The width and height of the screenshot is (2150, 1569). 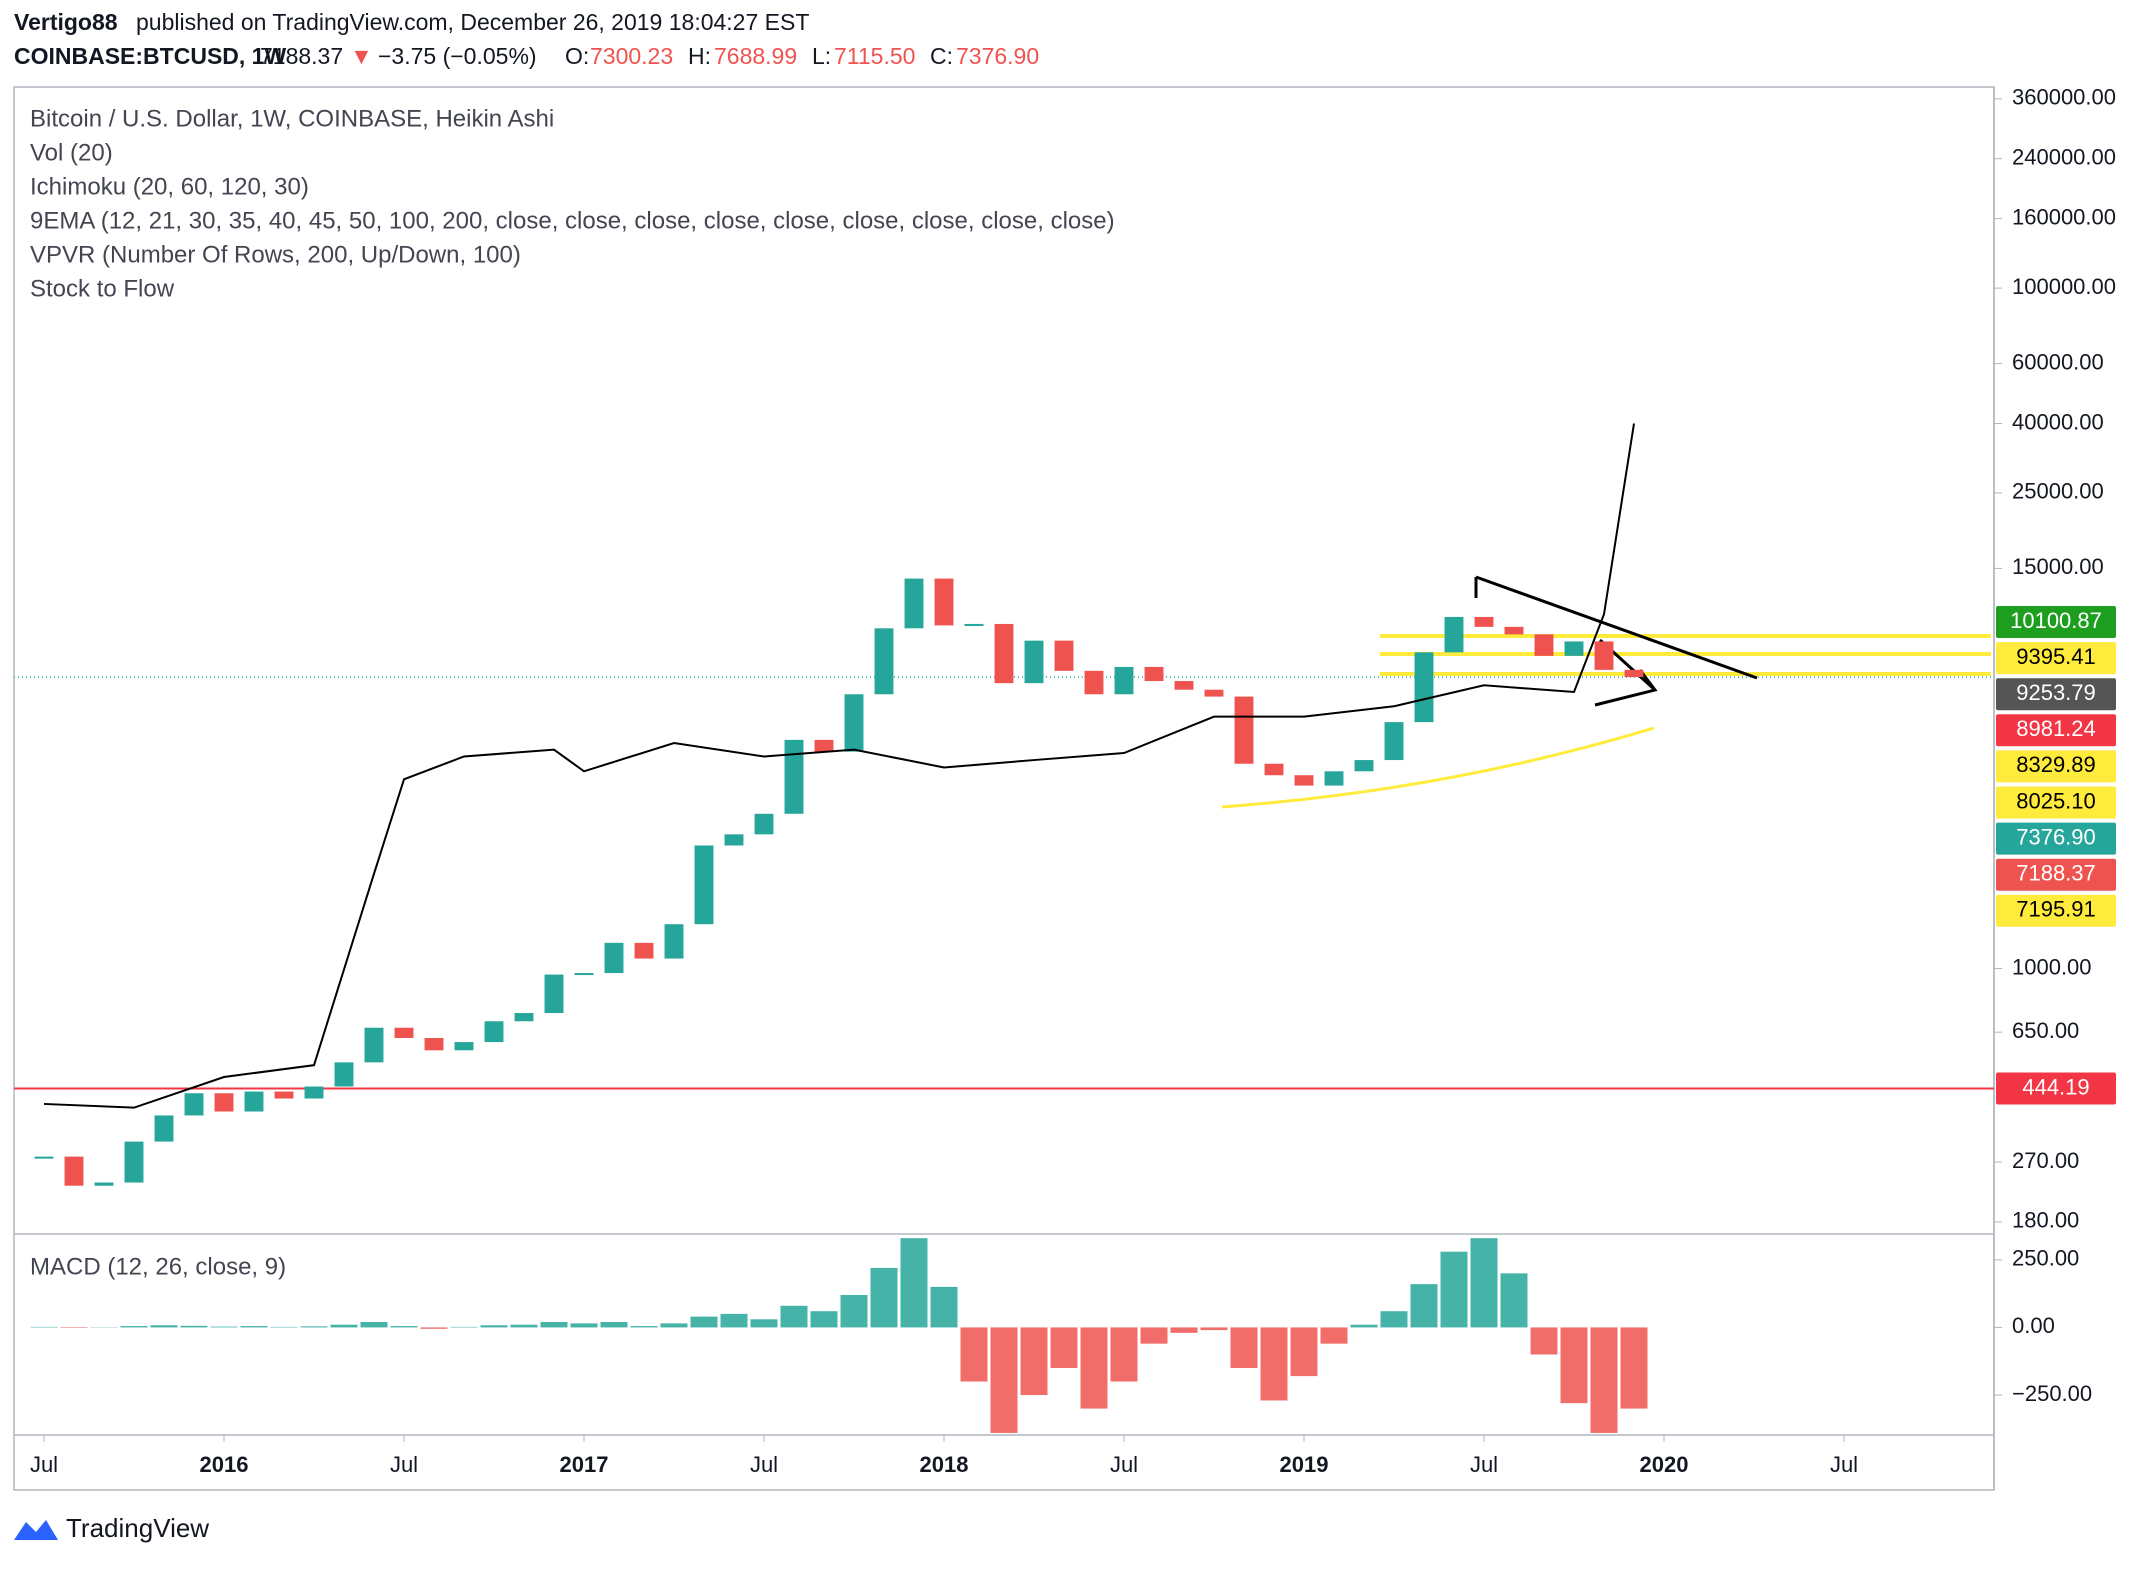 What do you see at coordinates (2056, 656) in the screenshot?
I see `price-tag-label: 9395.41` at bounding box center [2056, 656].